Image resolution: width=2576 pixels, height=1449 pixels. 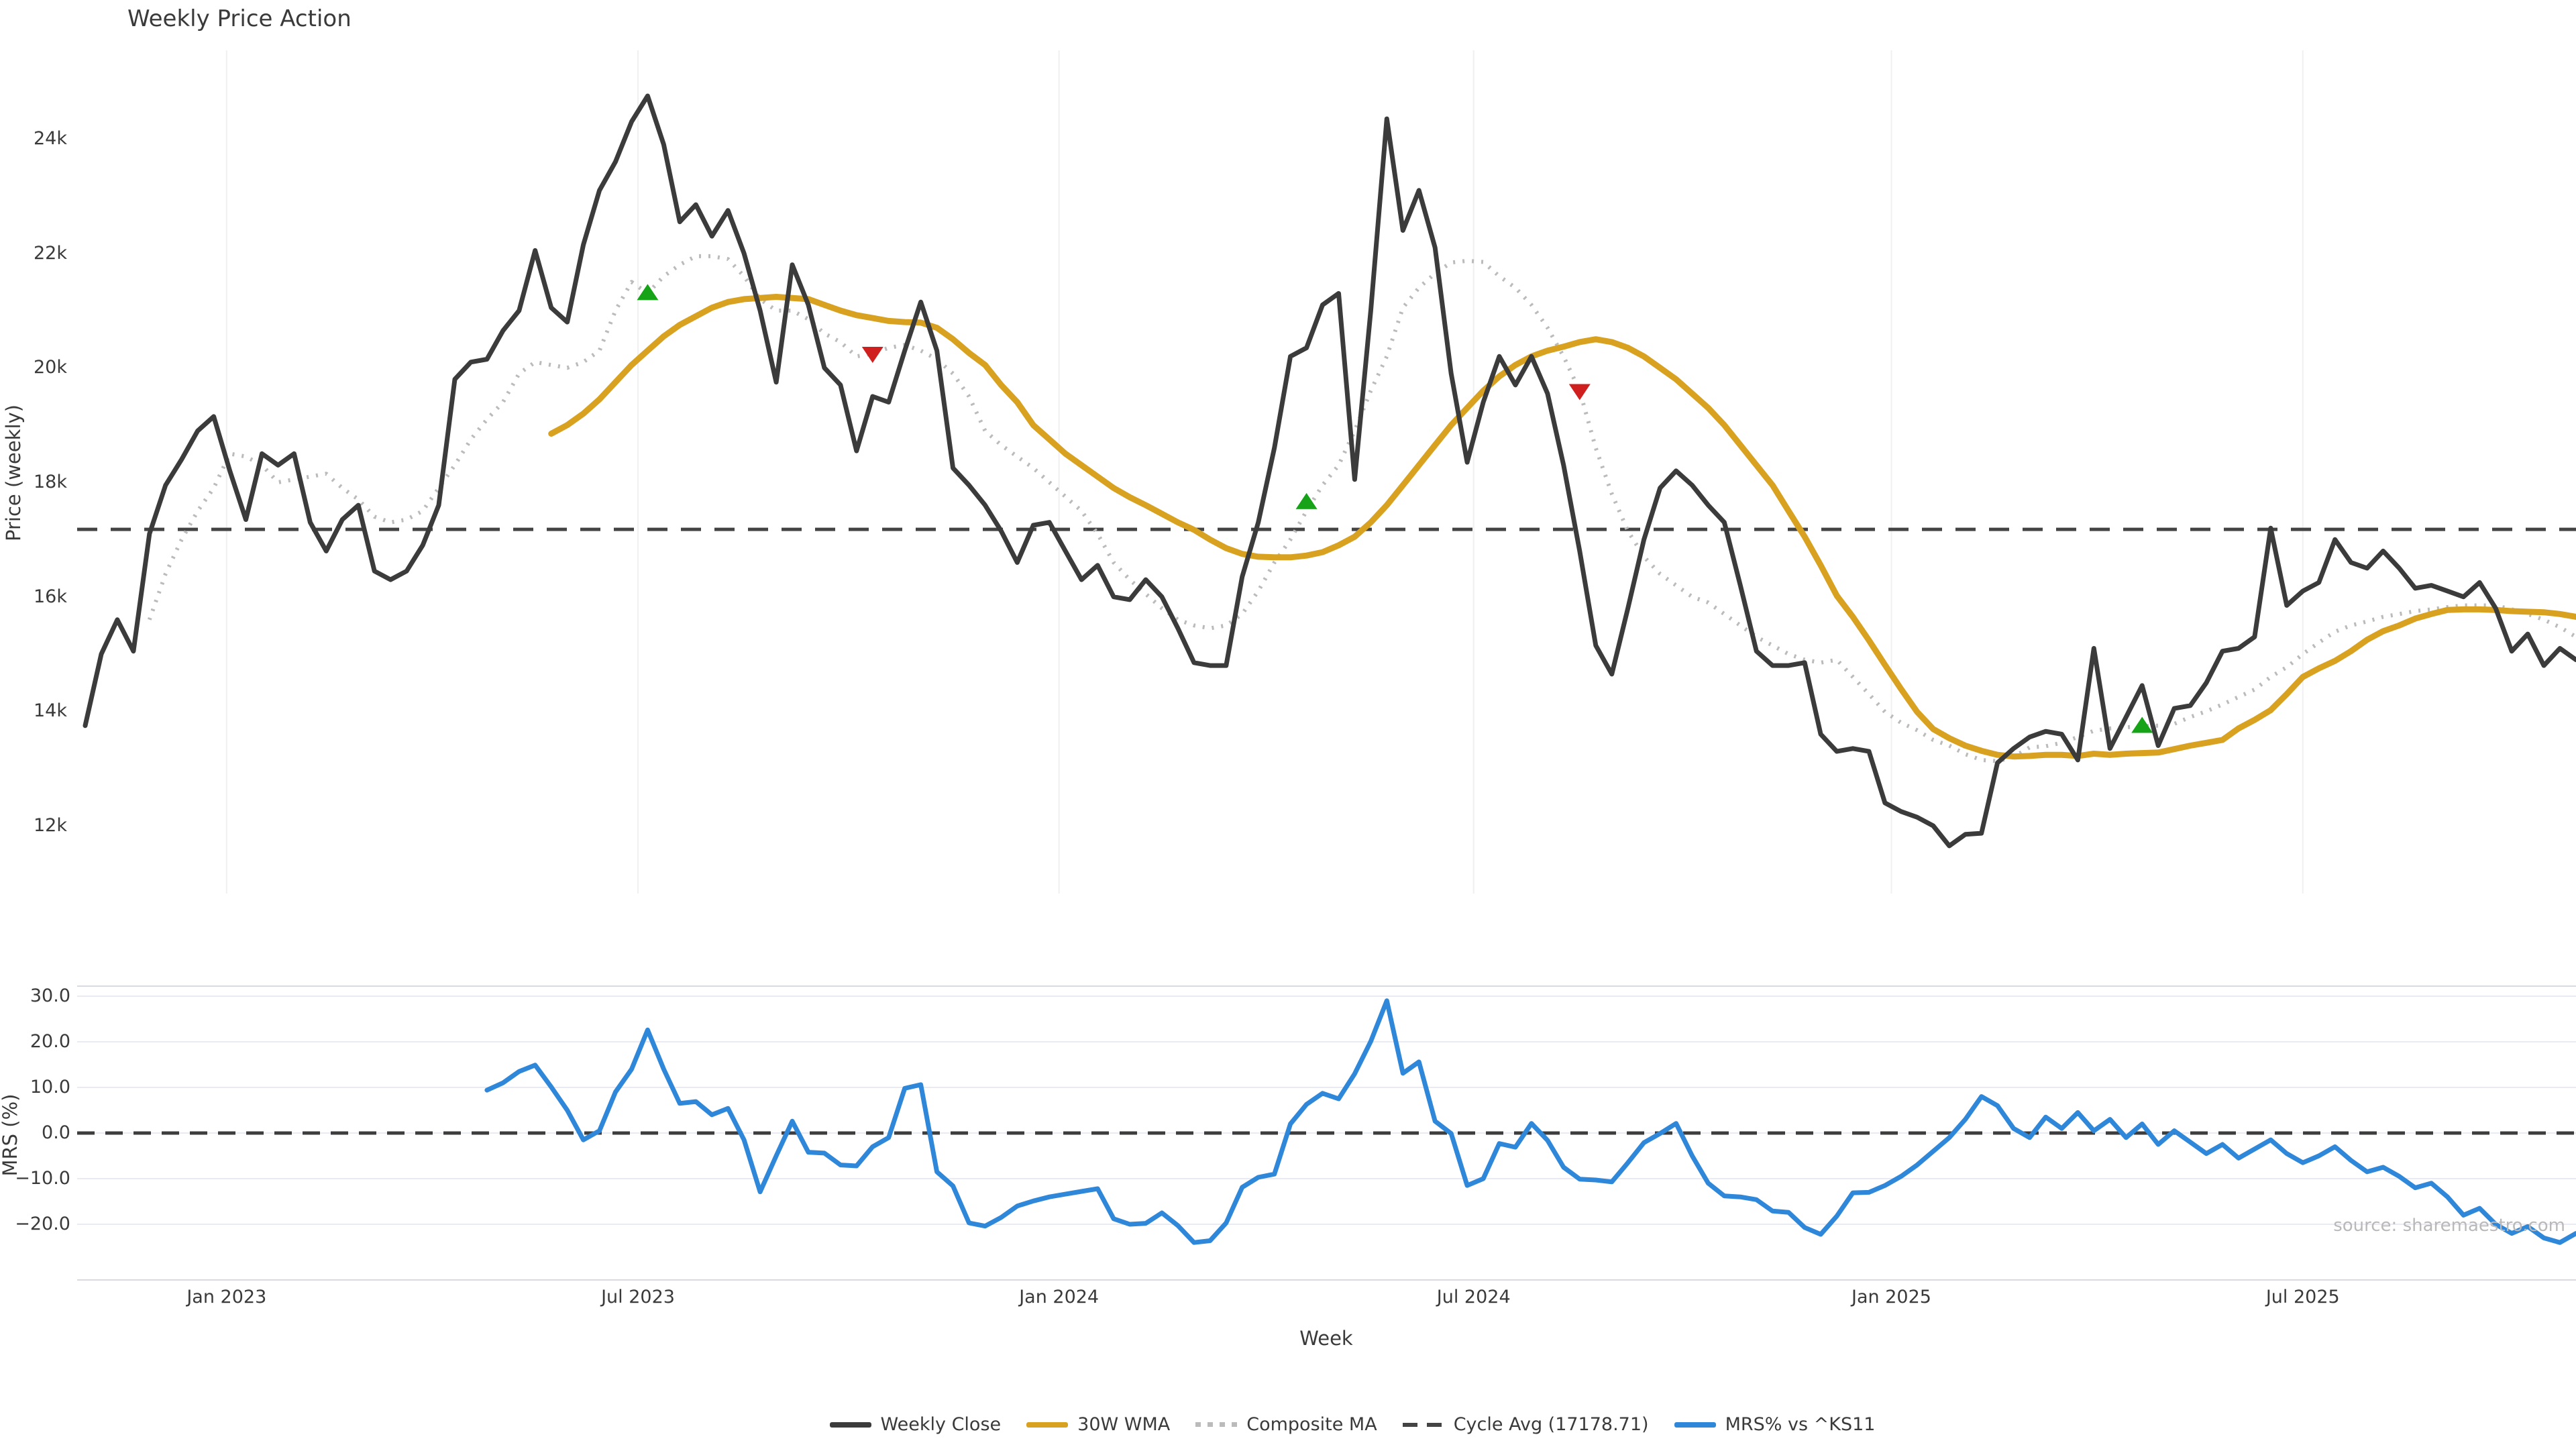 I want to click on legend-item-composite-ma: Composite MA, so click(x=1286, y=1424).